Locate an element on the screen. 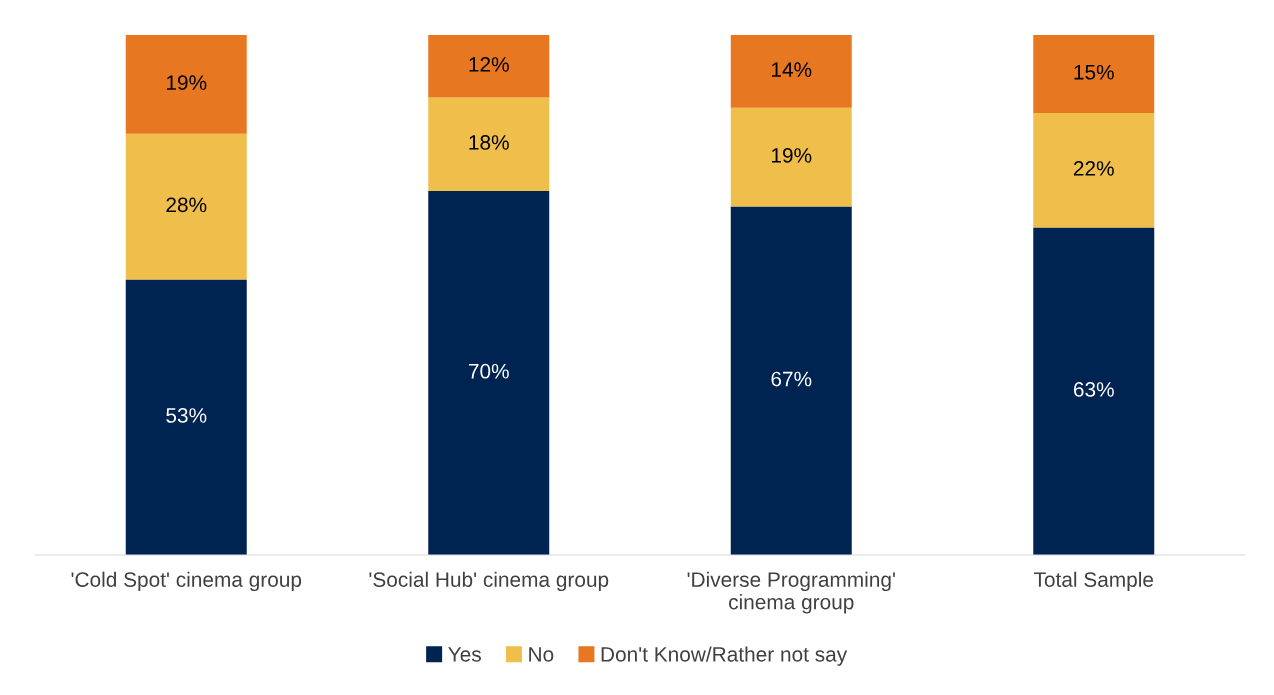 This screenshot has height=695, width=1274. data-label: 67% is located at coordinates (791, 379).